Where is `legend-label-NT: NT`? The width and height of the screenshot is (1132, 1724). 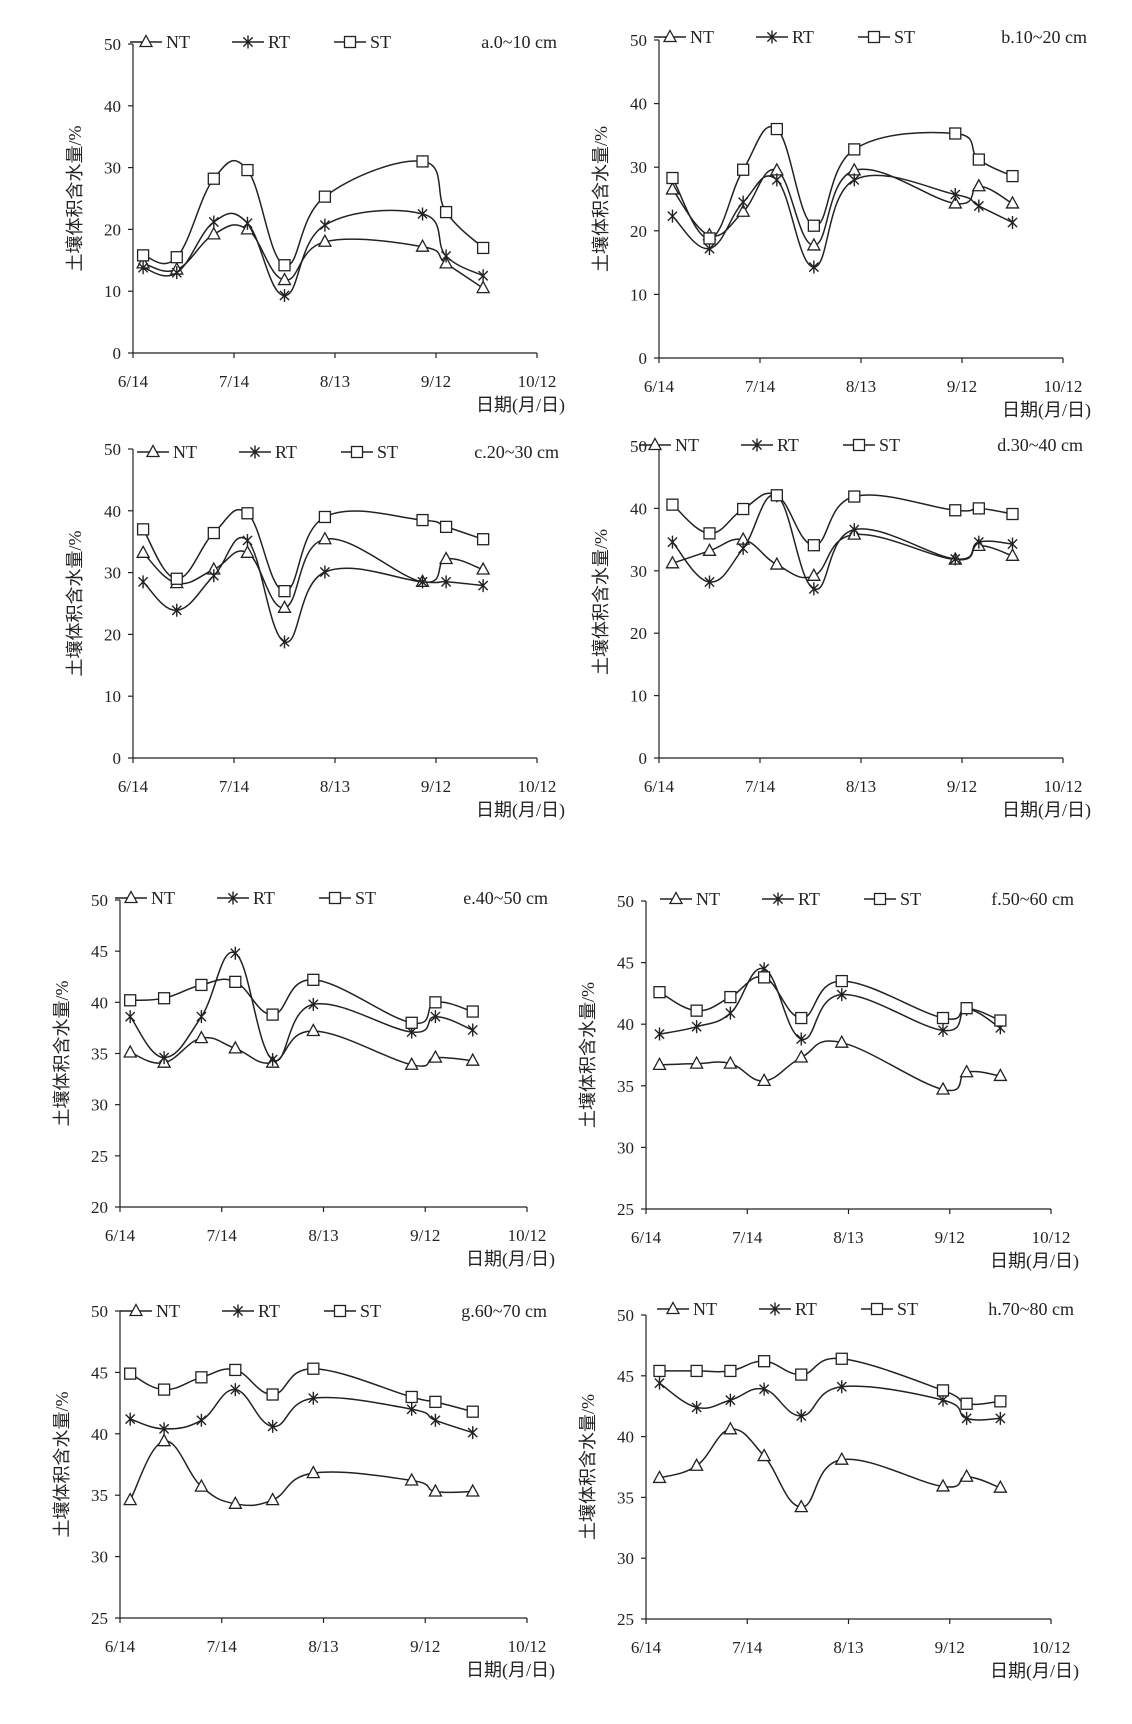 legend-label-NT: NT is located at coordinates (168, 1311).